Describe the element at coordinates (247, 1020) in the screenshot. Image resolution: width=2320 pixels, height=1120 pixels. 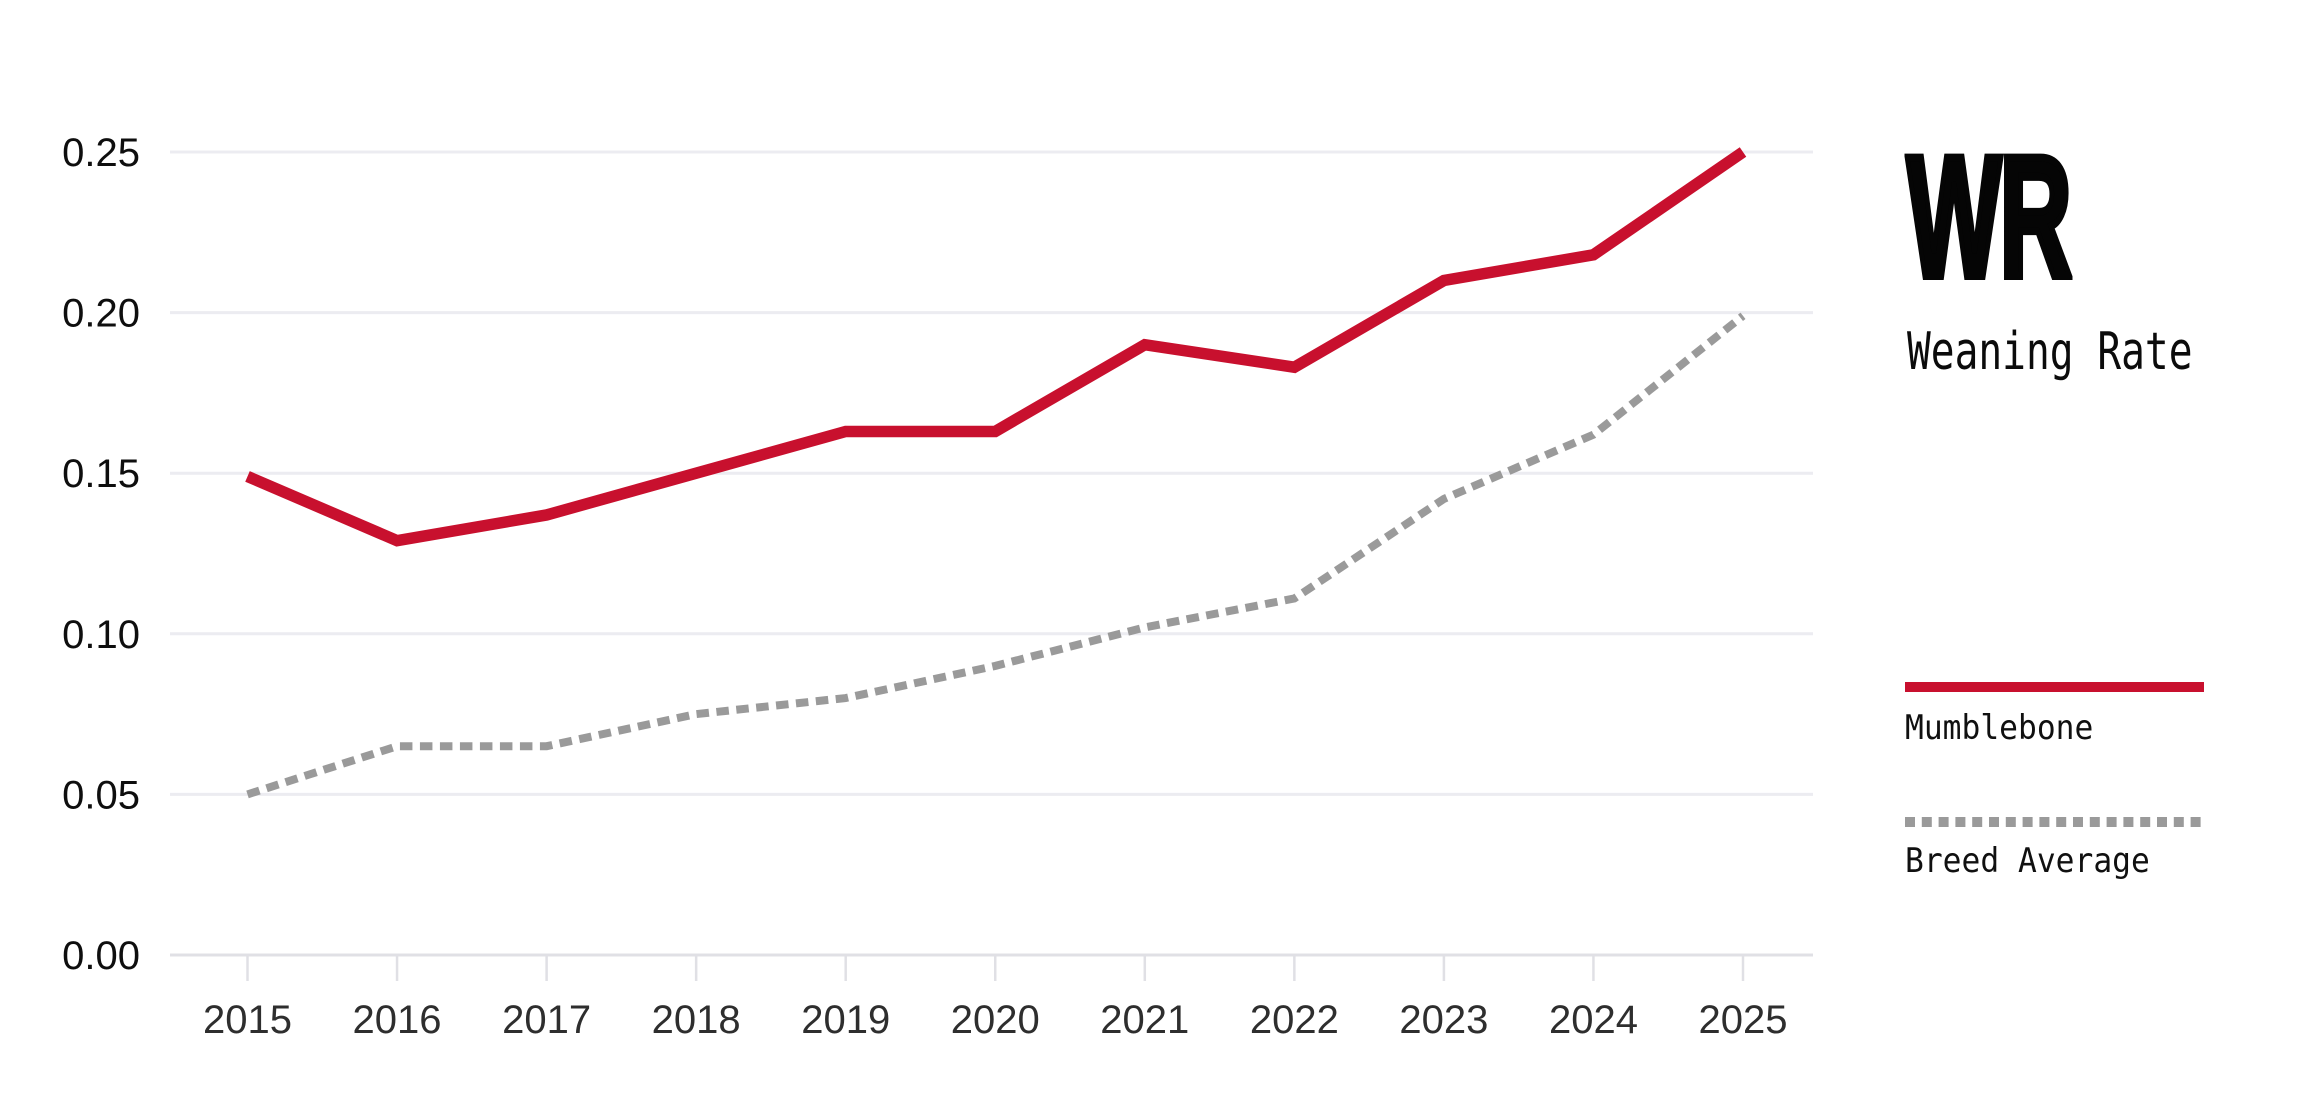
I see `x-axis-tick-label: 2015` at that location.